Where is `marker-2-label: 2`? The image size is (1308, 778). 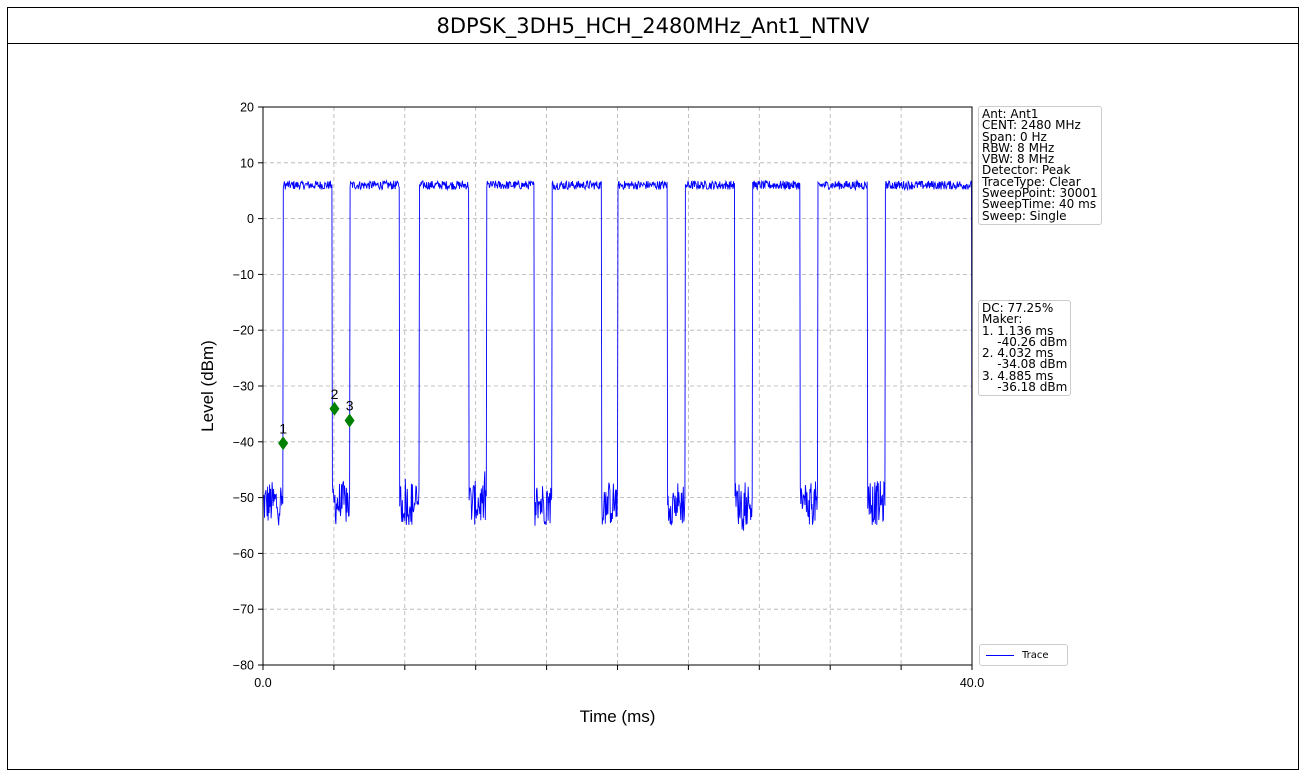 marker-2-label: 2 is located at coordinates (335, 394).